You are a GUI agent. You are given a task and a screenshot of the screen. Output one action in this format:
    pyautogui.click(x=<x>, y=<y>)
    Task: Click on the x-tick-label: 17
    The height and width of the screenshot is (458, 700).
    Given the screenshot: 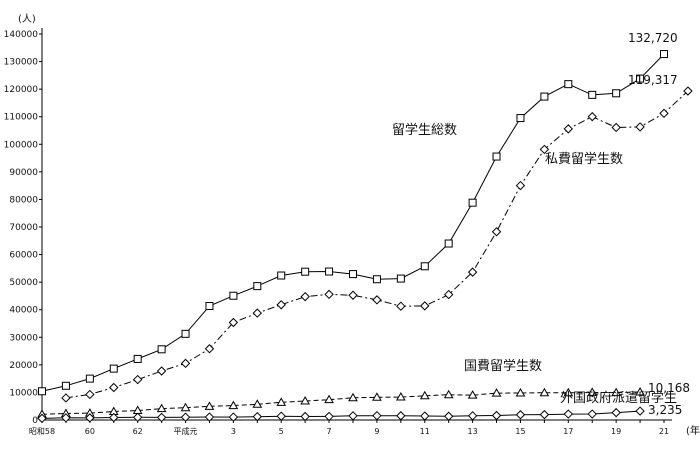 What is the action you would take?
    pyautogui.click(x=568, y=431)
    